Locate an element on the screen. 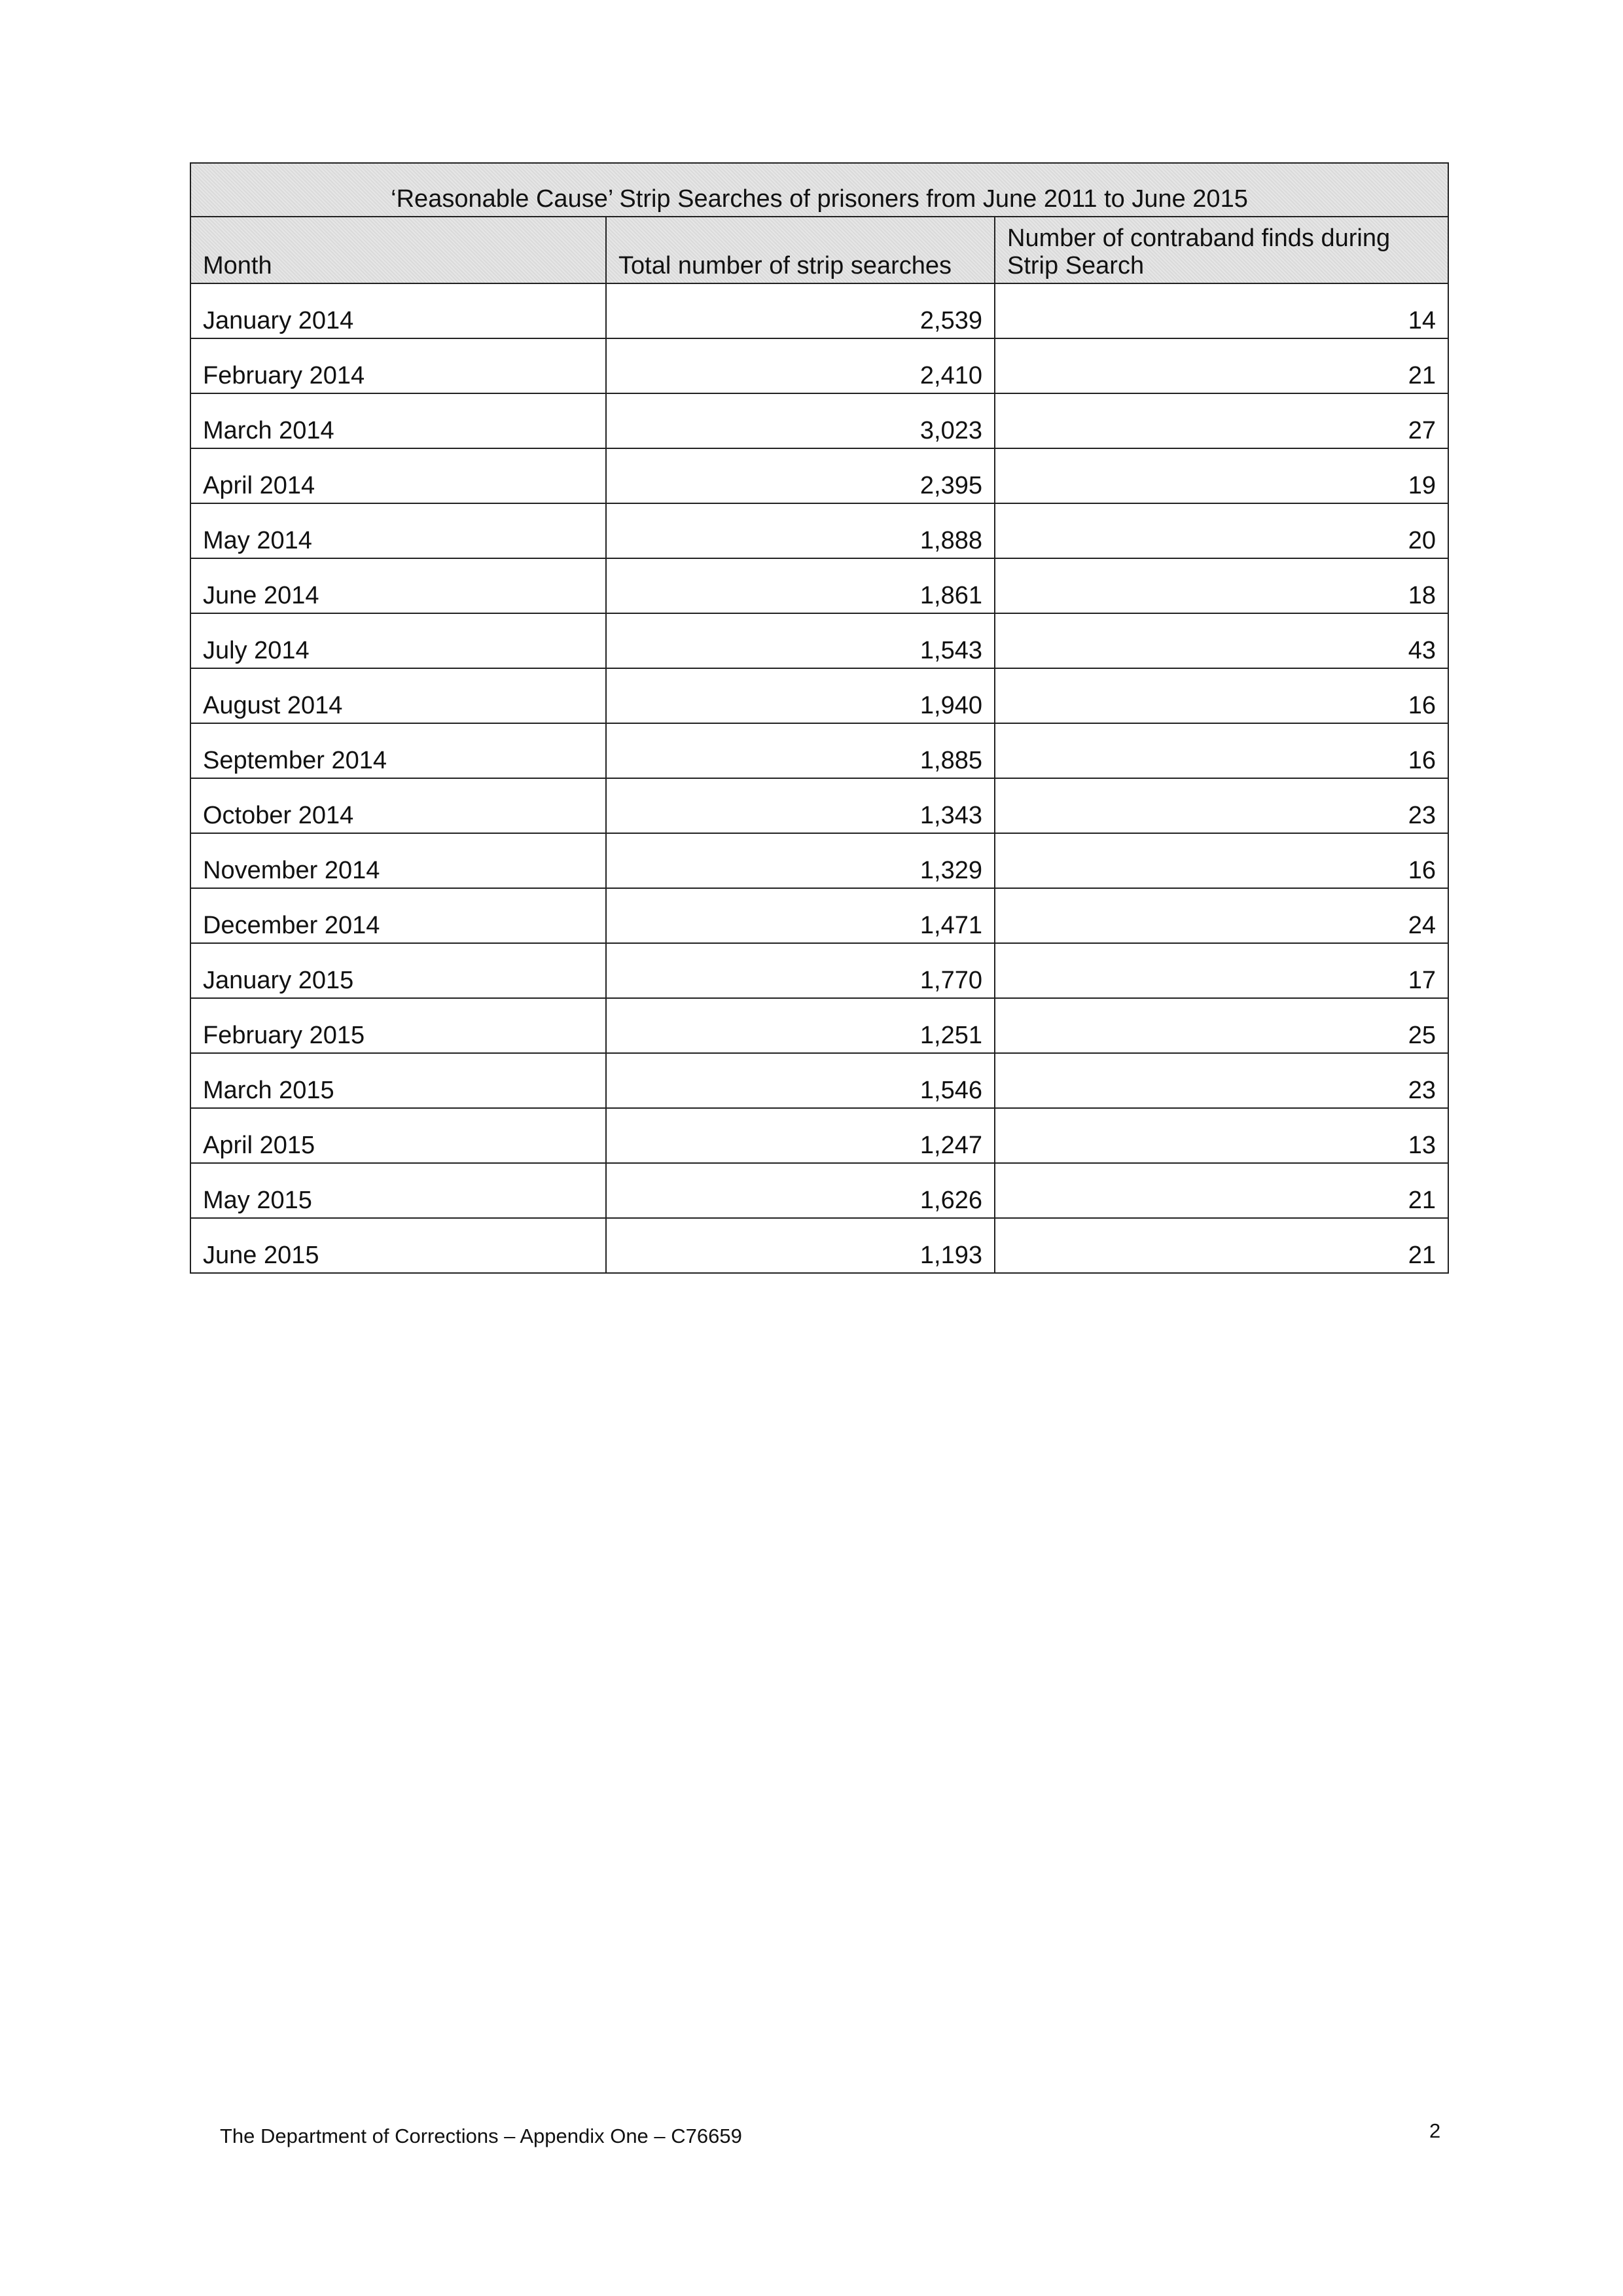 Image resolution: width=1623 pixels, height=2296 pixels. table-row: April 2014 2,395 19 is located at coordinates (820, 476).